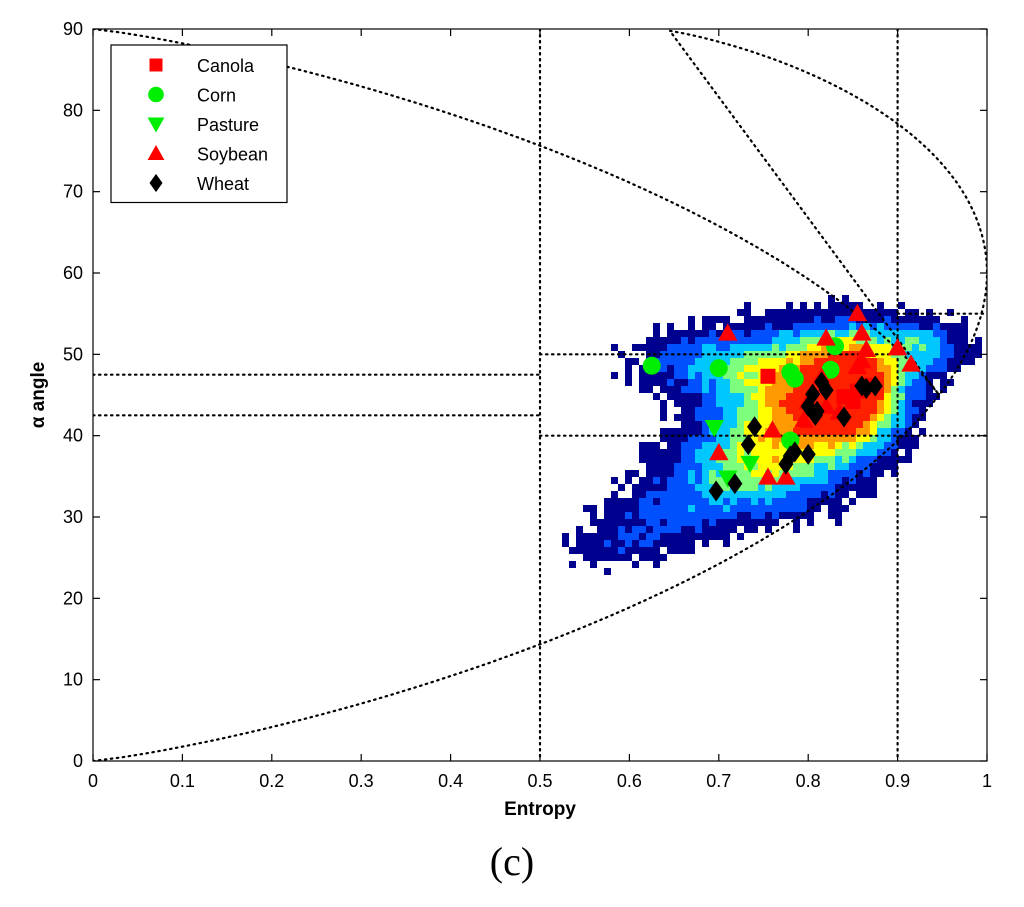 Image resolution: width=1024 pixels, height=907 pixels. What do you see at coordinates (768, 376) in the screenshot?
I see `canola-point` at bounding box center [768, 376].